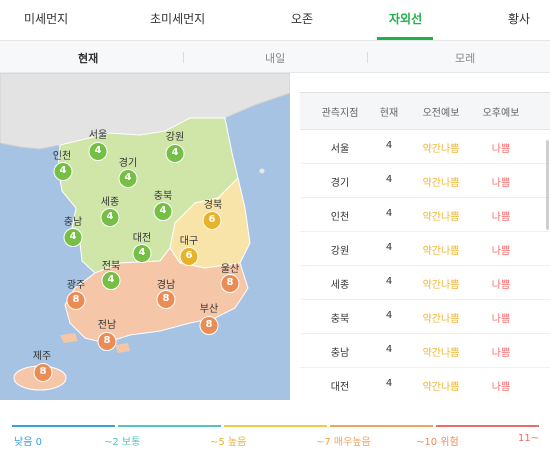 The height and width of the screenshot is (458, 550). I want to click on legend-label-normal: ~2 보통, so click(122, 442).